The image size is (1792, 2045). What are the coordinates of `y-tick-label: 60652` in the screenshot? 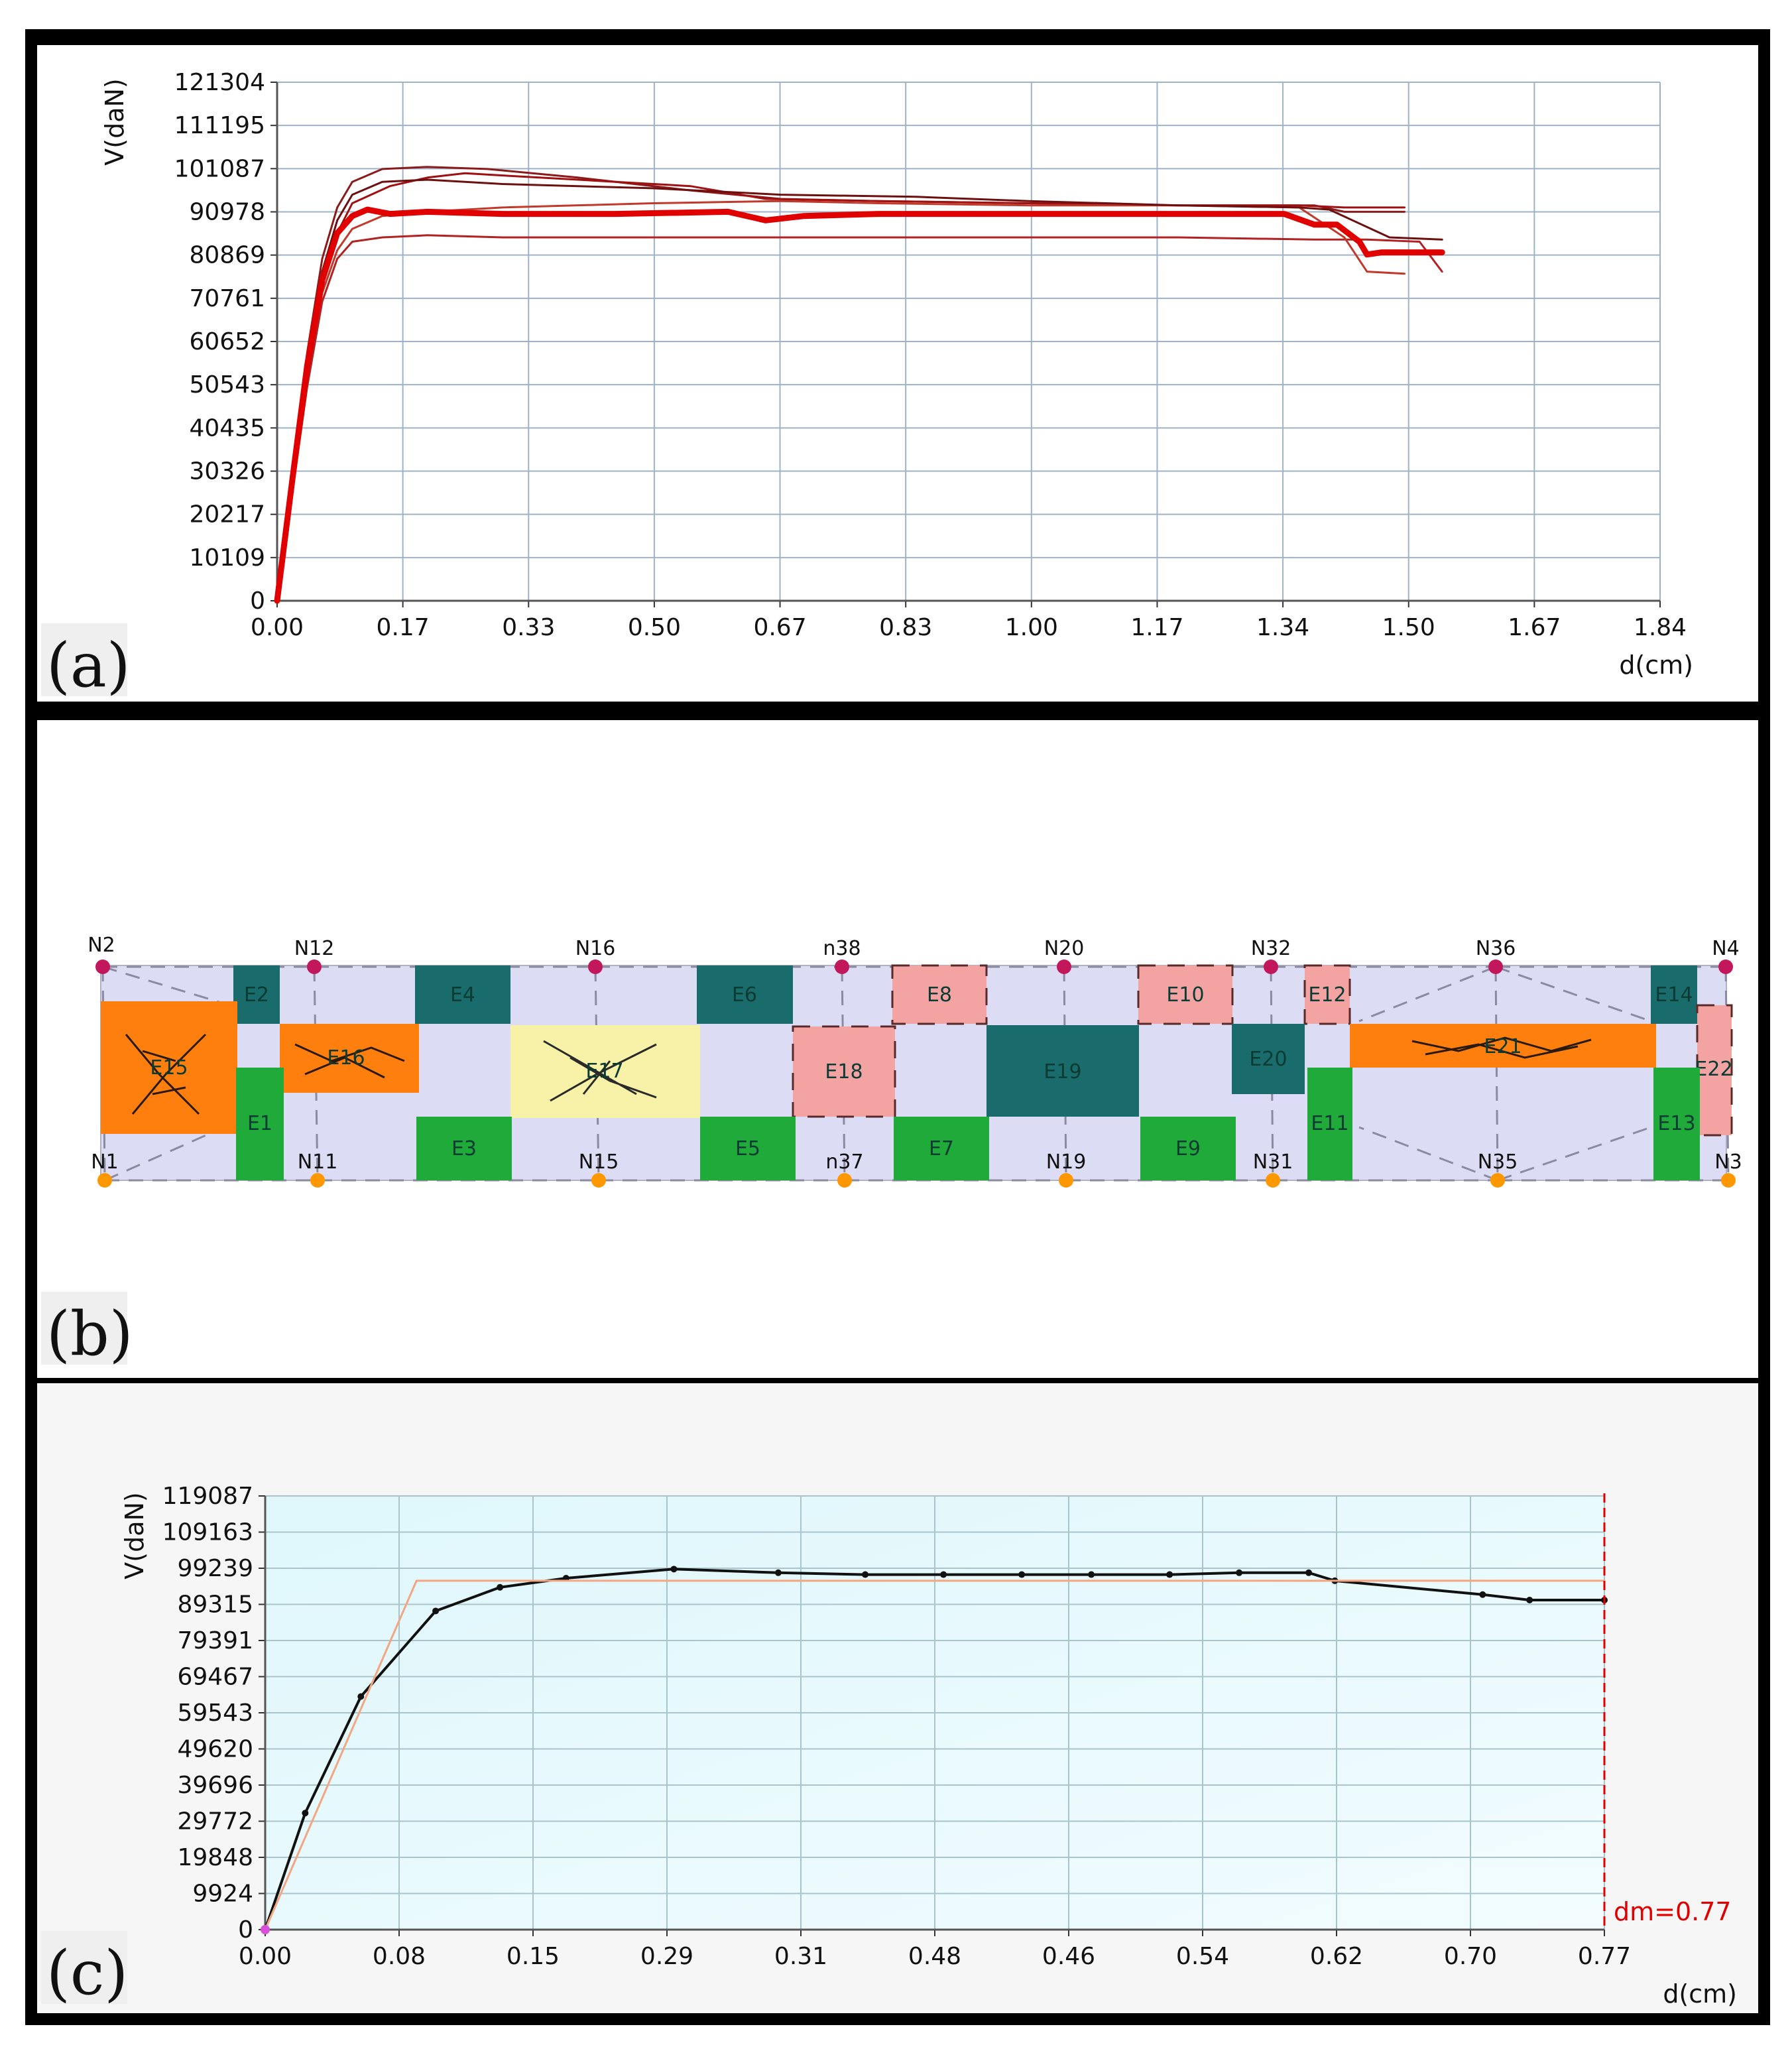 It's located at (227, 341).